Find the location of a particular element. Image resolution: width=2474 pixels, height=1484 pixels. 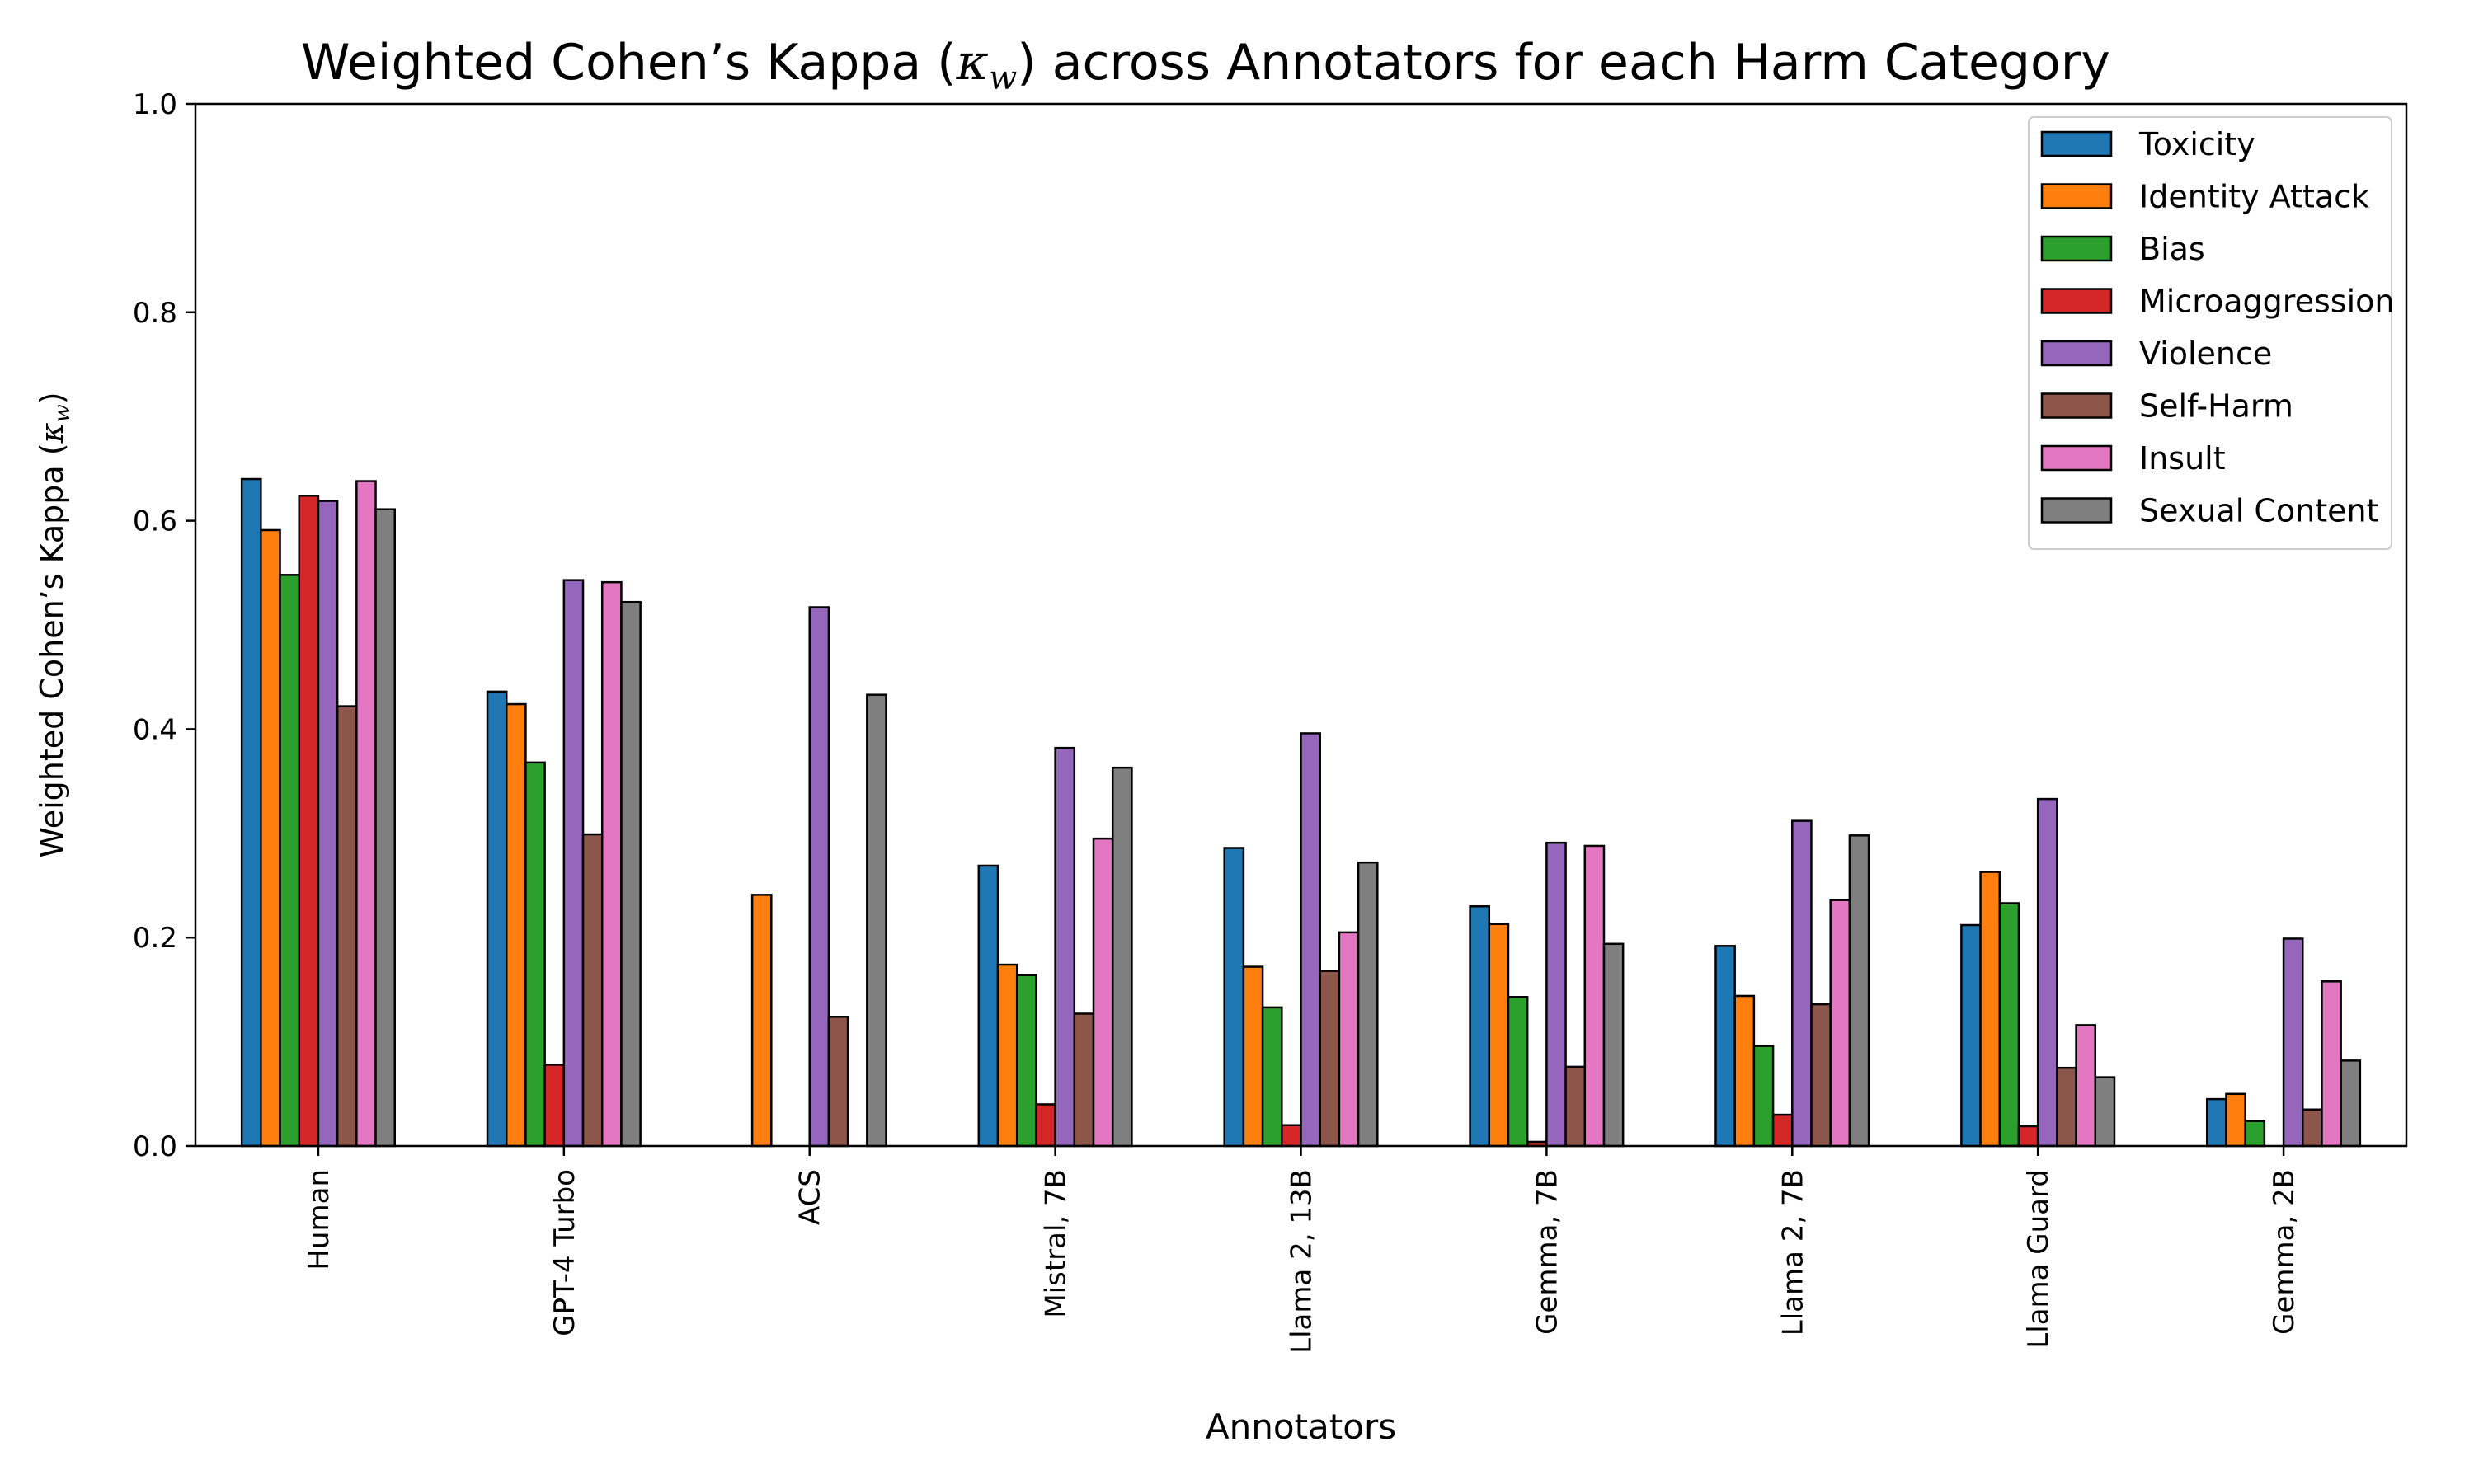

legend-label: Sexual Content is located at coordinates (2258, 511).